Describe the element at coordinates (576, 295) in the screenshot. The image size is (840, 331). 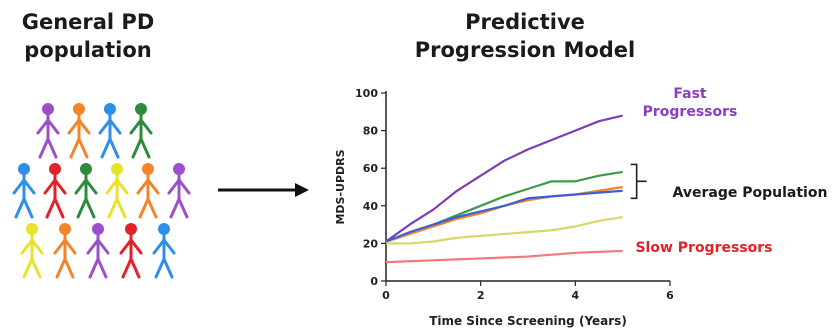
I see `x-tick-label: 4` at that location.